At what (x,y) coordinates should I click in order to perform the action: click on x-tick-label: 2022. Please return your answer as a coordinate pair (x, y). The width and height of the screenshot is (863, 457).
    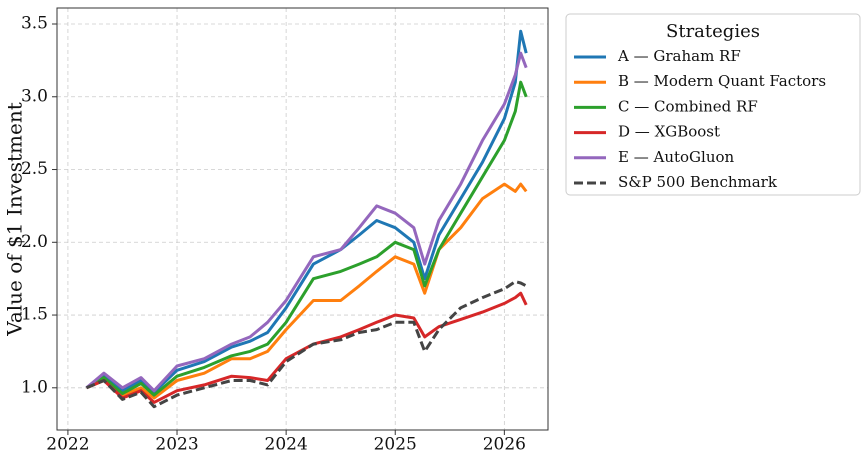
    Looking at the image, I should click on (67, 445).